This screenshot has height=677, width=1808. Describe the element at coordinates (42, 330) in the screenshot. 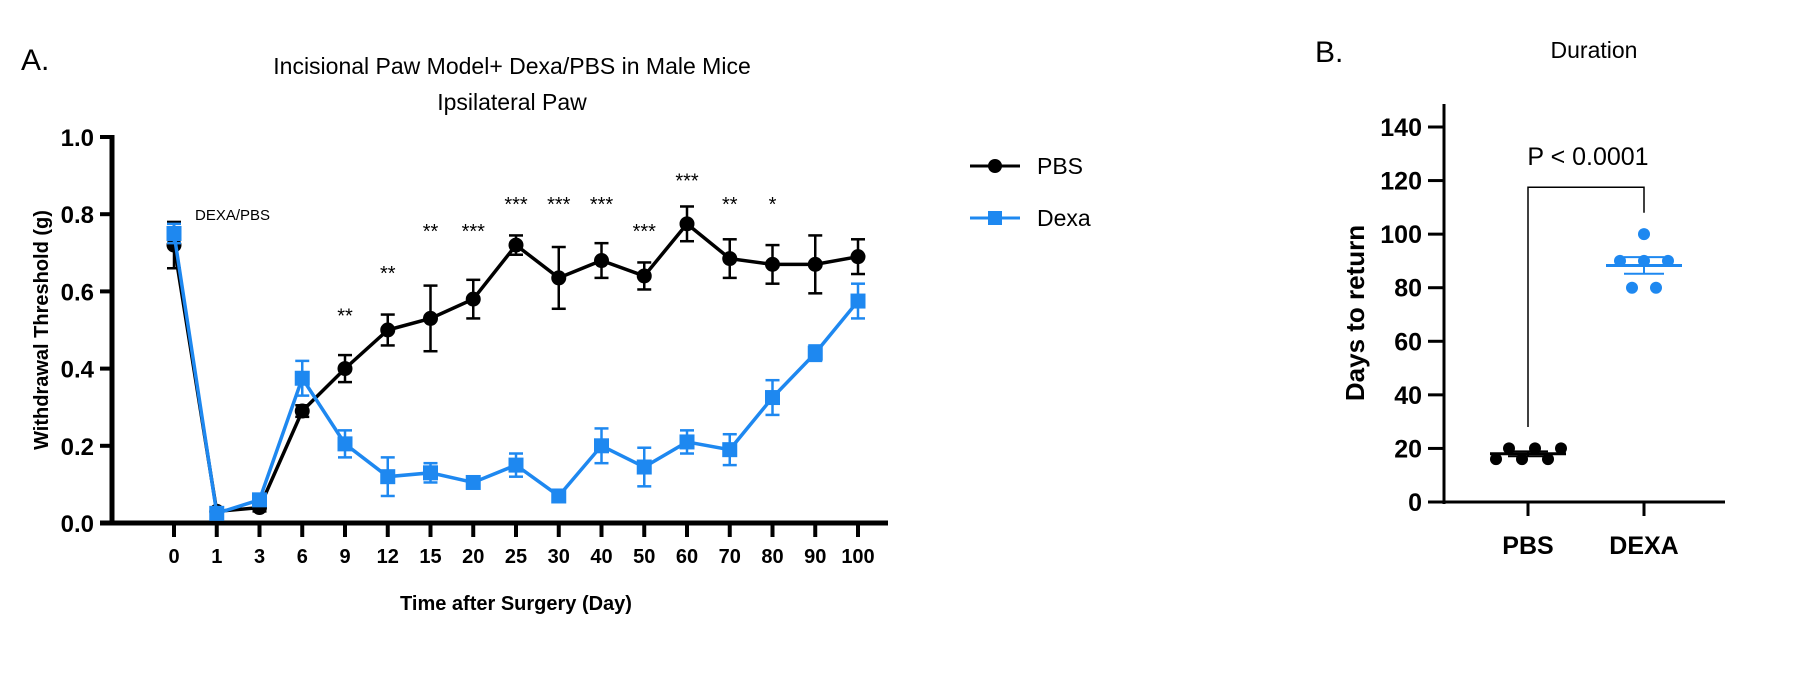

I see `chart-a-ylabel: Withdrawal Threshold (g)` at that location.